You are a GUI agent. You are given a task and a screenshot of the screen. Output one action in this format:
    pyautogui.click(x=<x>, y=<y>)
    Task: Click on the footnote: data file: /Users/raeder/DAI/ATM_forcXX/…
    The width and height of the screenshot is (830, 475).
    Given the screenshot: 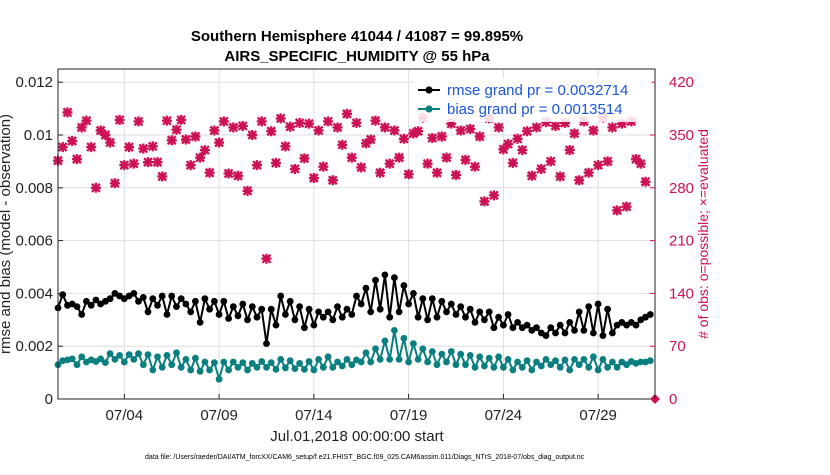 What is the action you would take?
    pyautogui.click(x=365, y=457)
    